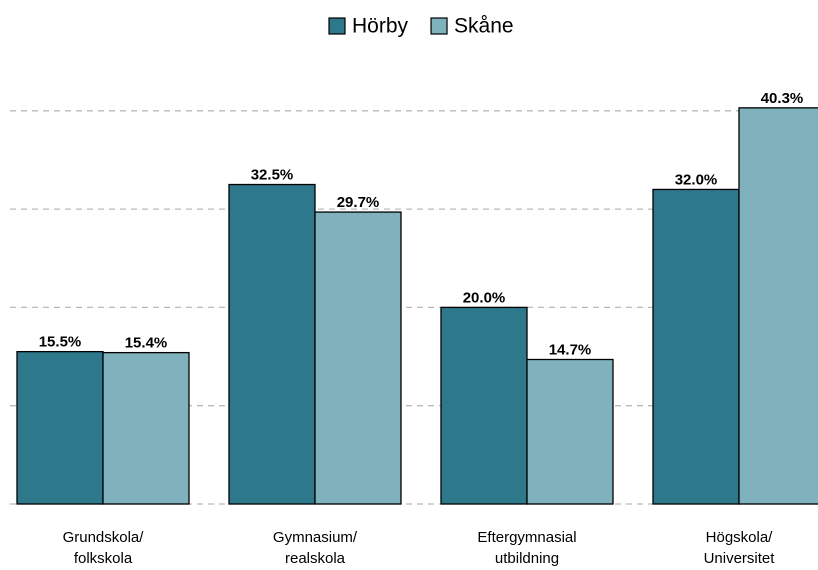 The width and height of the screenshot is (818, 570). Describe the element at coordinates (146, 343) in the screenshot. I see `value-label: 15.4%` at that location.